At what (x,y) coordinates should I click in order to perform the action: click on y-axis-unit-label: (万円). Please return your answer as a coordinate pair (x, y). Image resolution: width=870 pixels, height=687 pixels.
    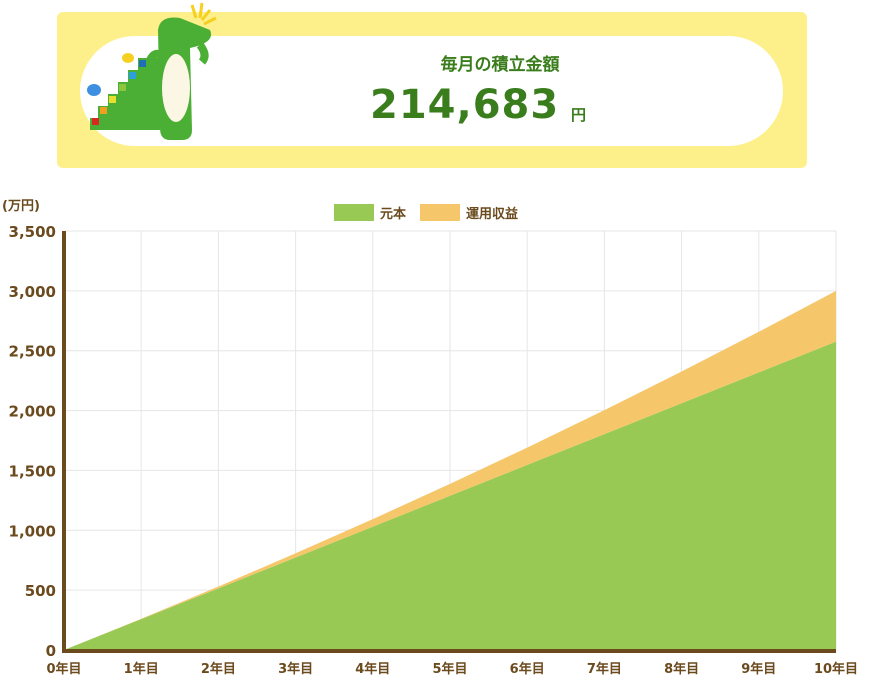
    Looking at the image, I should click on (21, 206).